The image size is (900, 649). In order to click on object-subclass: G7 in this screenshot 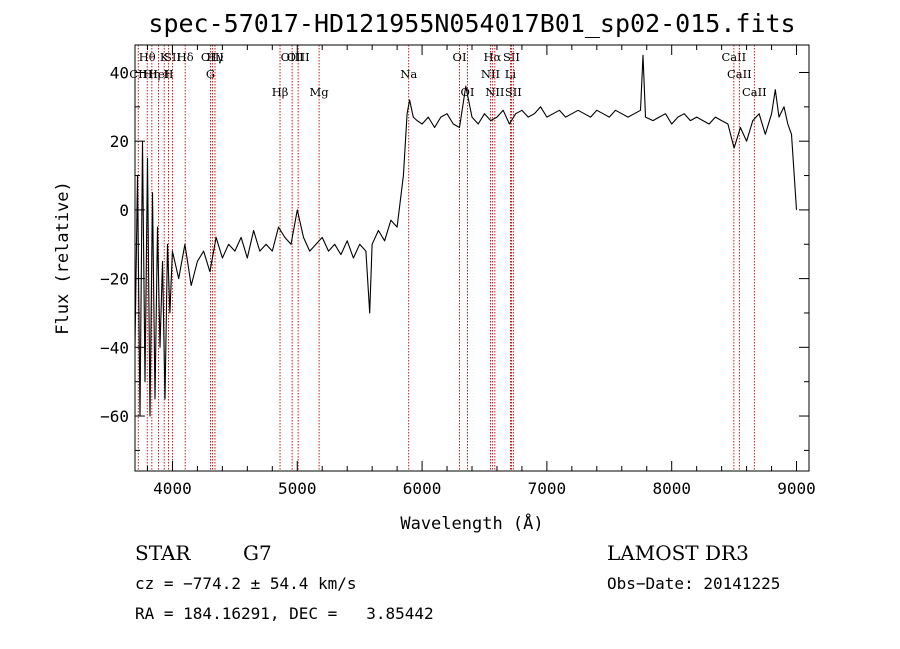, I will do `click(257, 553)`.